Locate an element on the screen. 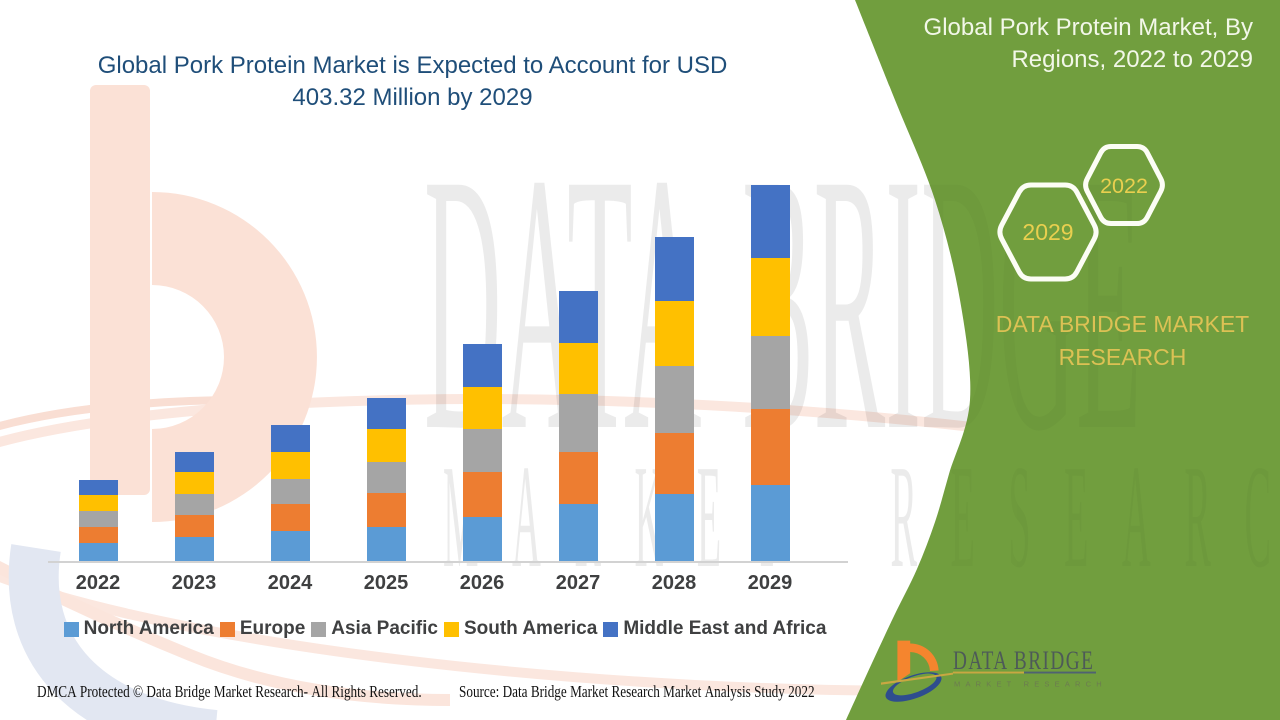 The height and width of the screenshot is (720, 1280). svg-text: DATA BRIDGE is located at coordinates (1023, 660).